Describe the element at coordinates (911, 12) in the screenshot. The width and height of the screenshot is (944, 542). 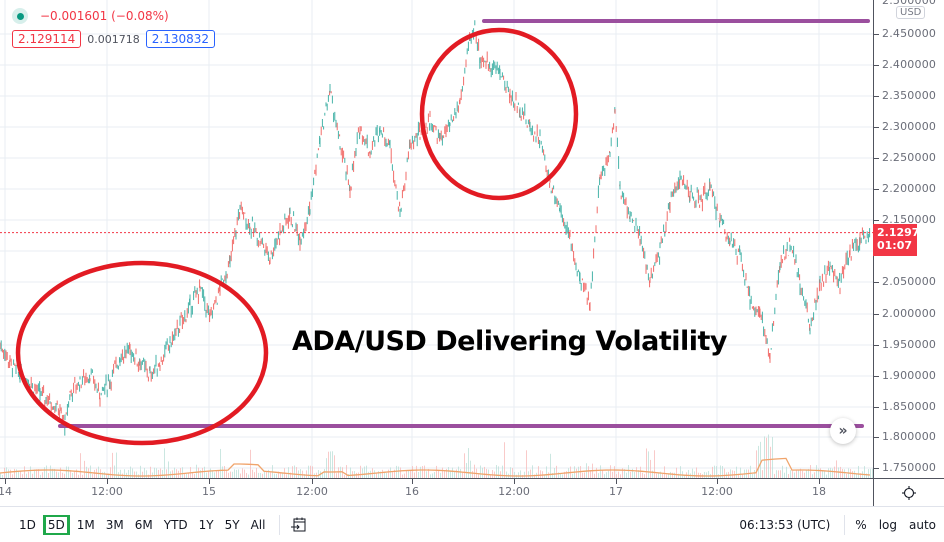
I see `currency-badge: USD` at that location.